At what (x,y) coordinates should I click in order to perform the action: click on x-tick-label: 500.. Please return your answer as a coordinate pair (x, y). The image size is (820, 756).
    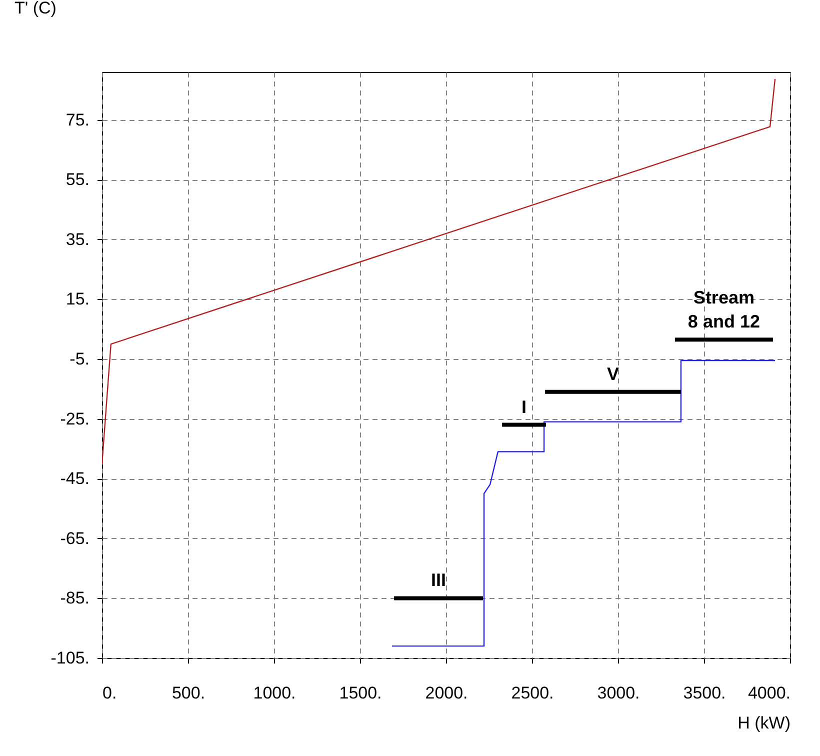
    Looking at the image, I should click on (189, 693).